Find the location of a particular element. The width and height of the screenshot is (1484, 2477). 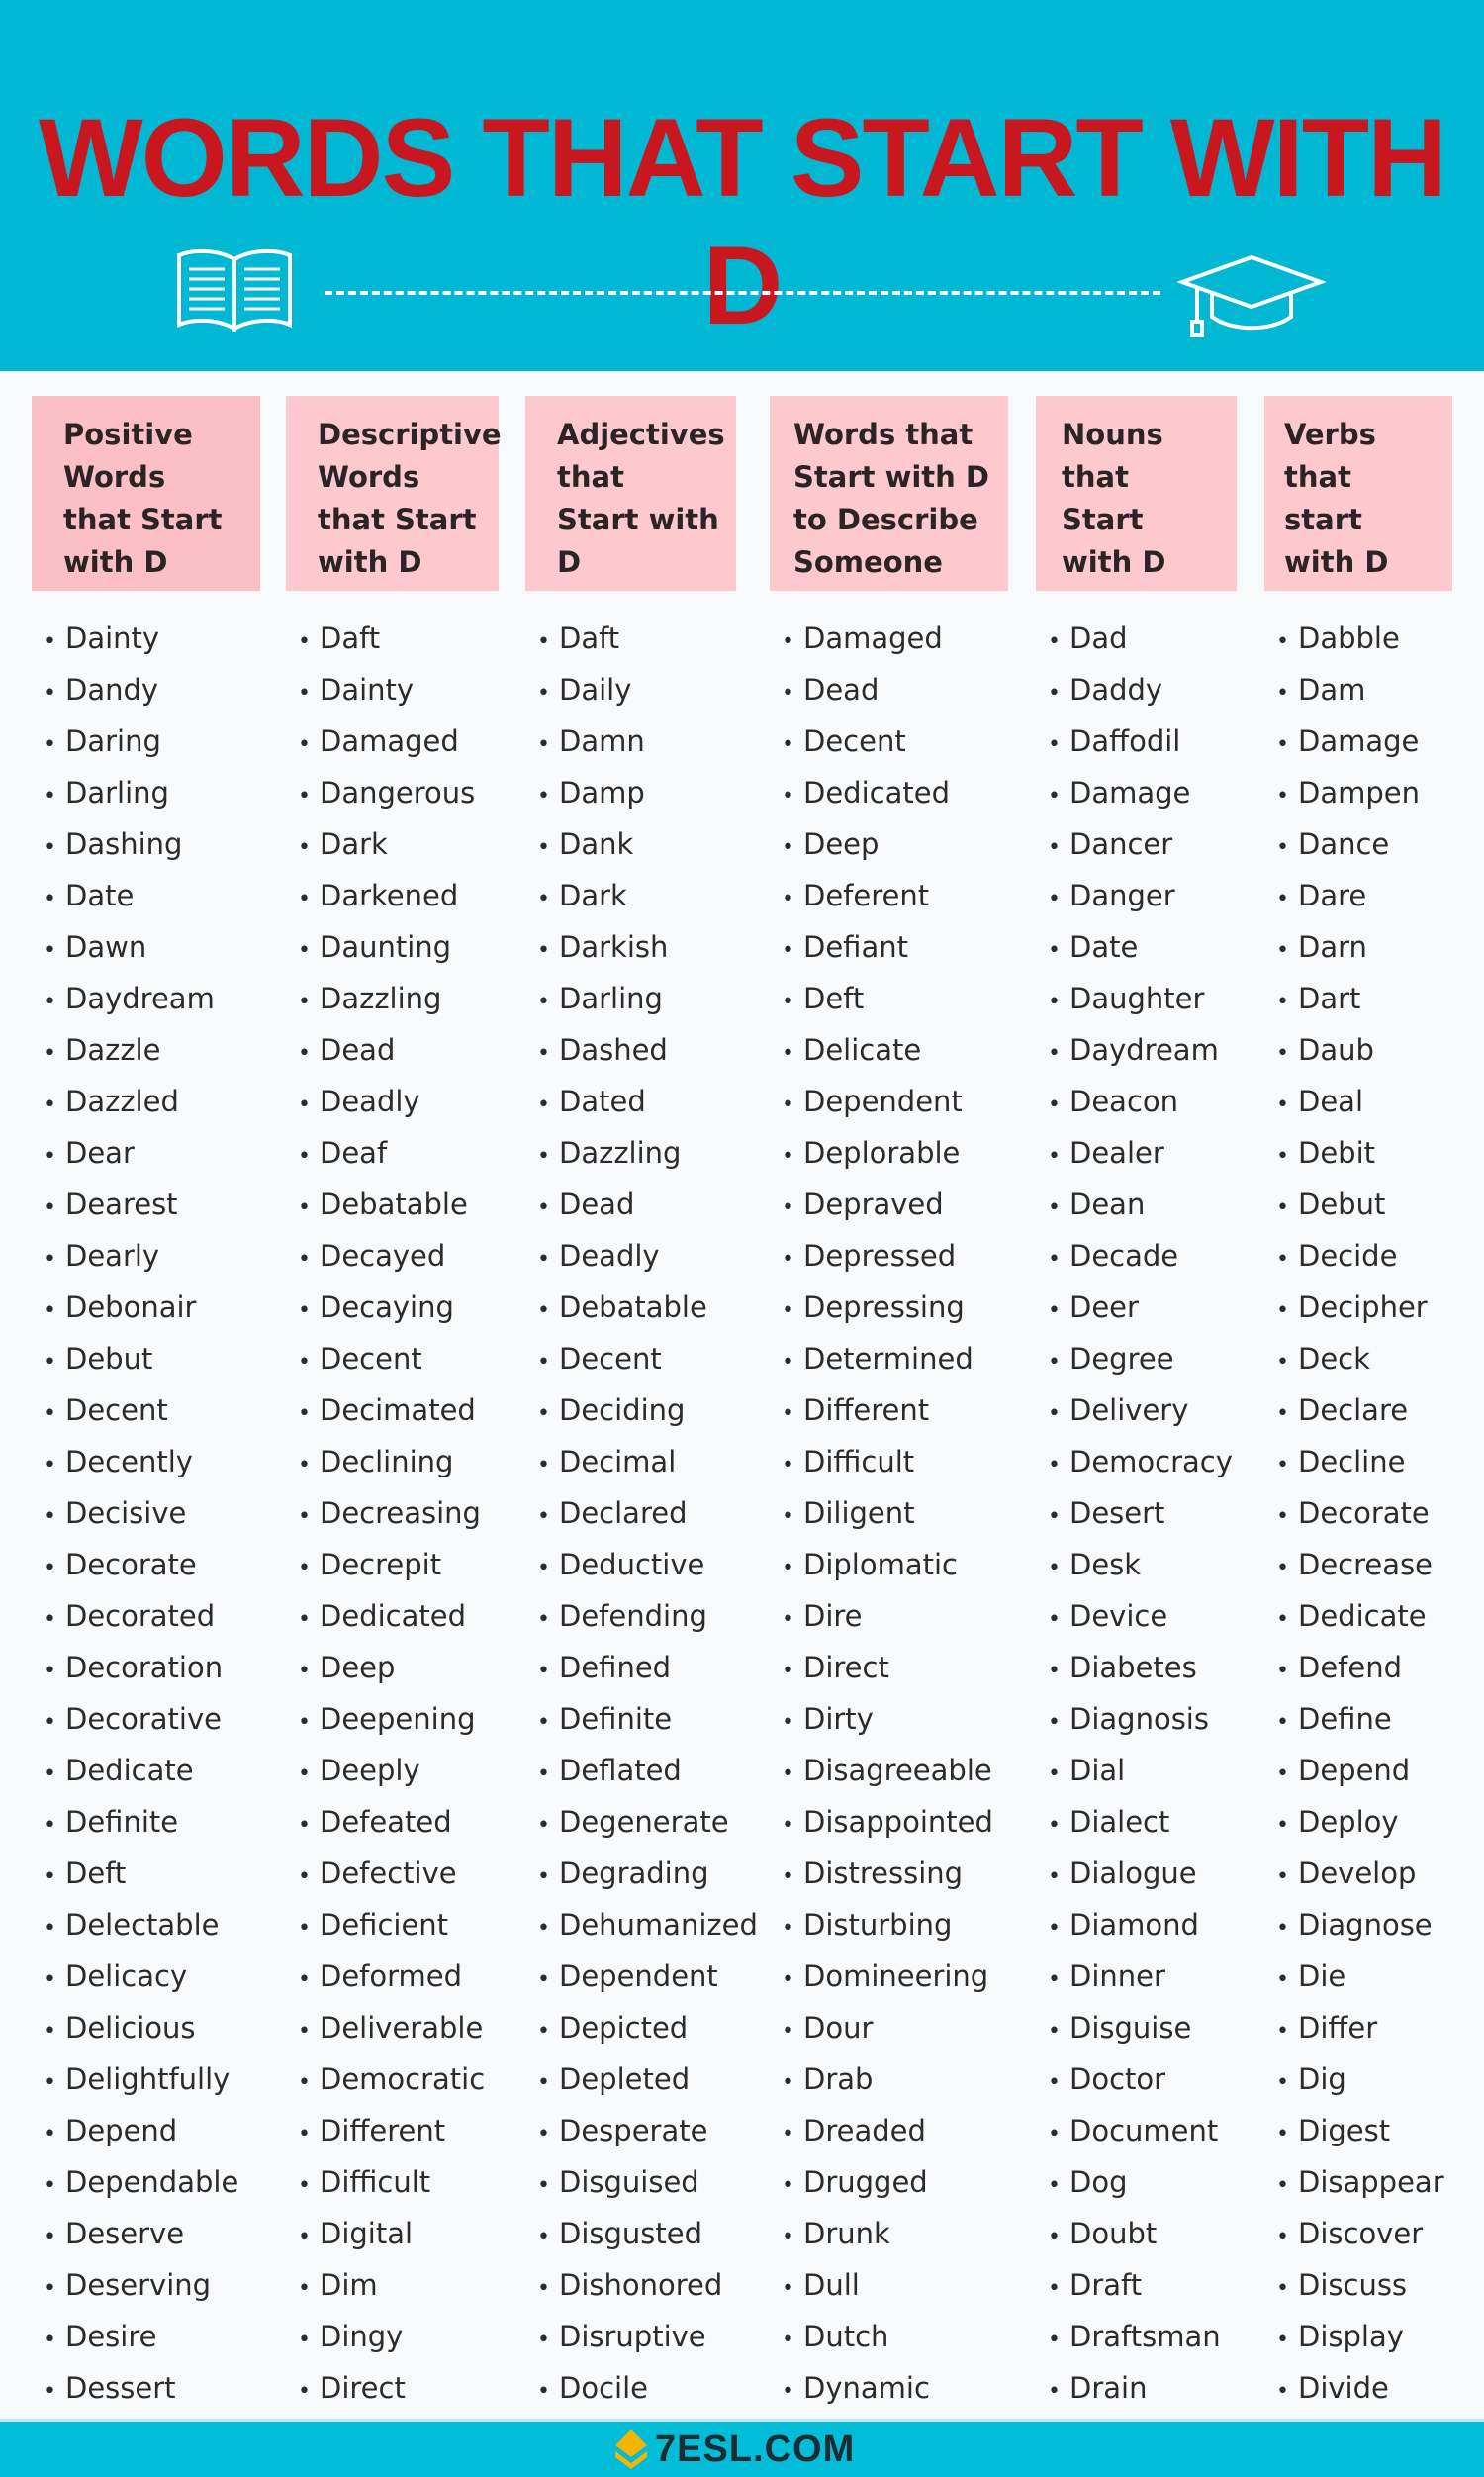

word-item: Dinner is located at coordinates (1136, 1977).